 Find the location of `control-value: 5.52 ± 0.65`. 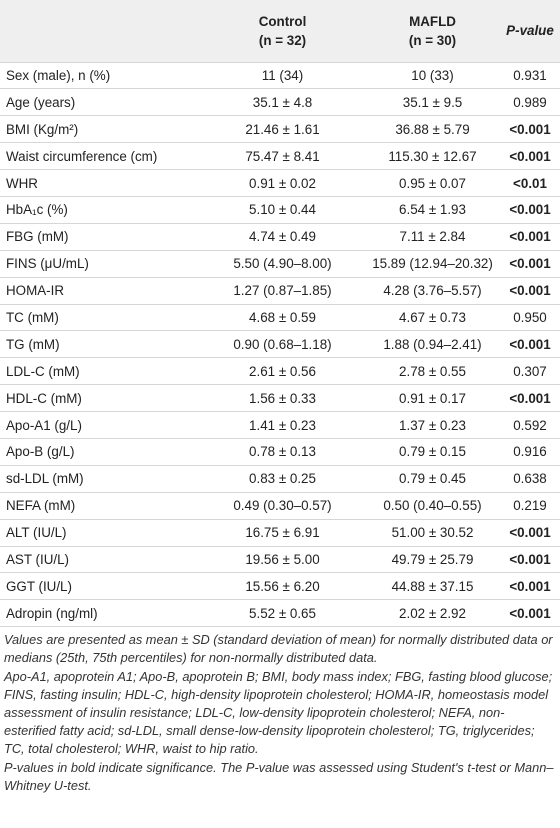

control-value: 5.52 ± 0.65 is located at coordinates (282, 613).